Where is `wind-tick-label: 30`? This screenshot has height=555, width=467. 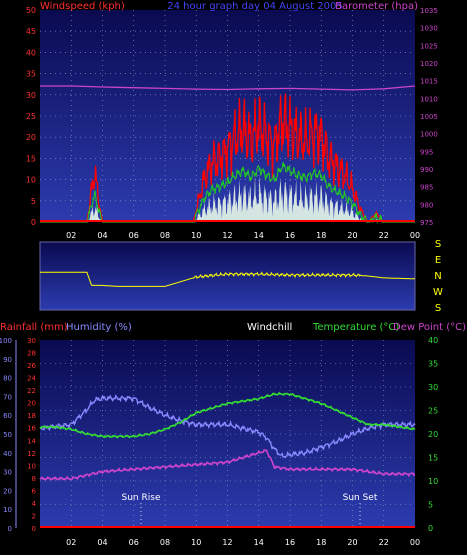
wind-tick-label: 30 is located at coordinates (31, 95).